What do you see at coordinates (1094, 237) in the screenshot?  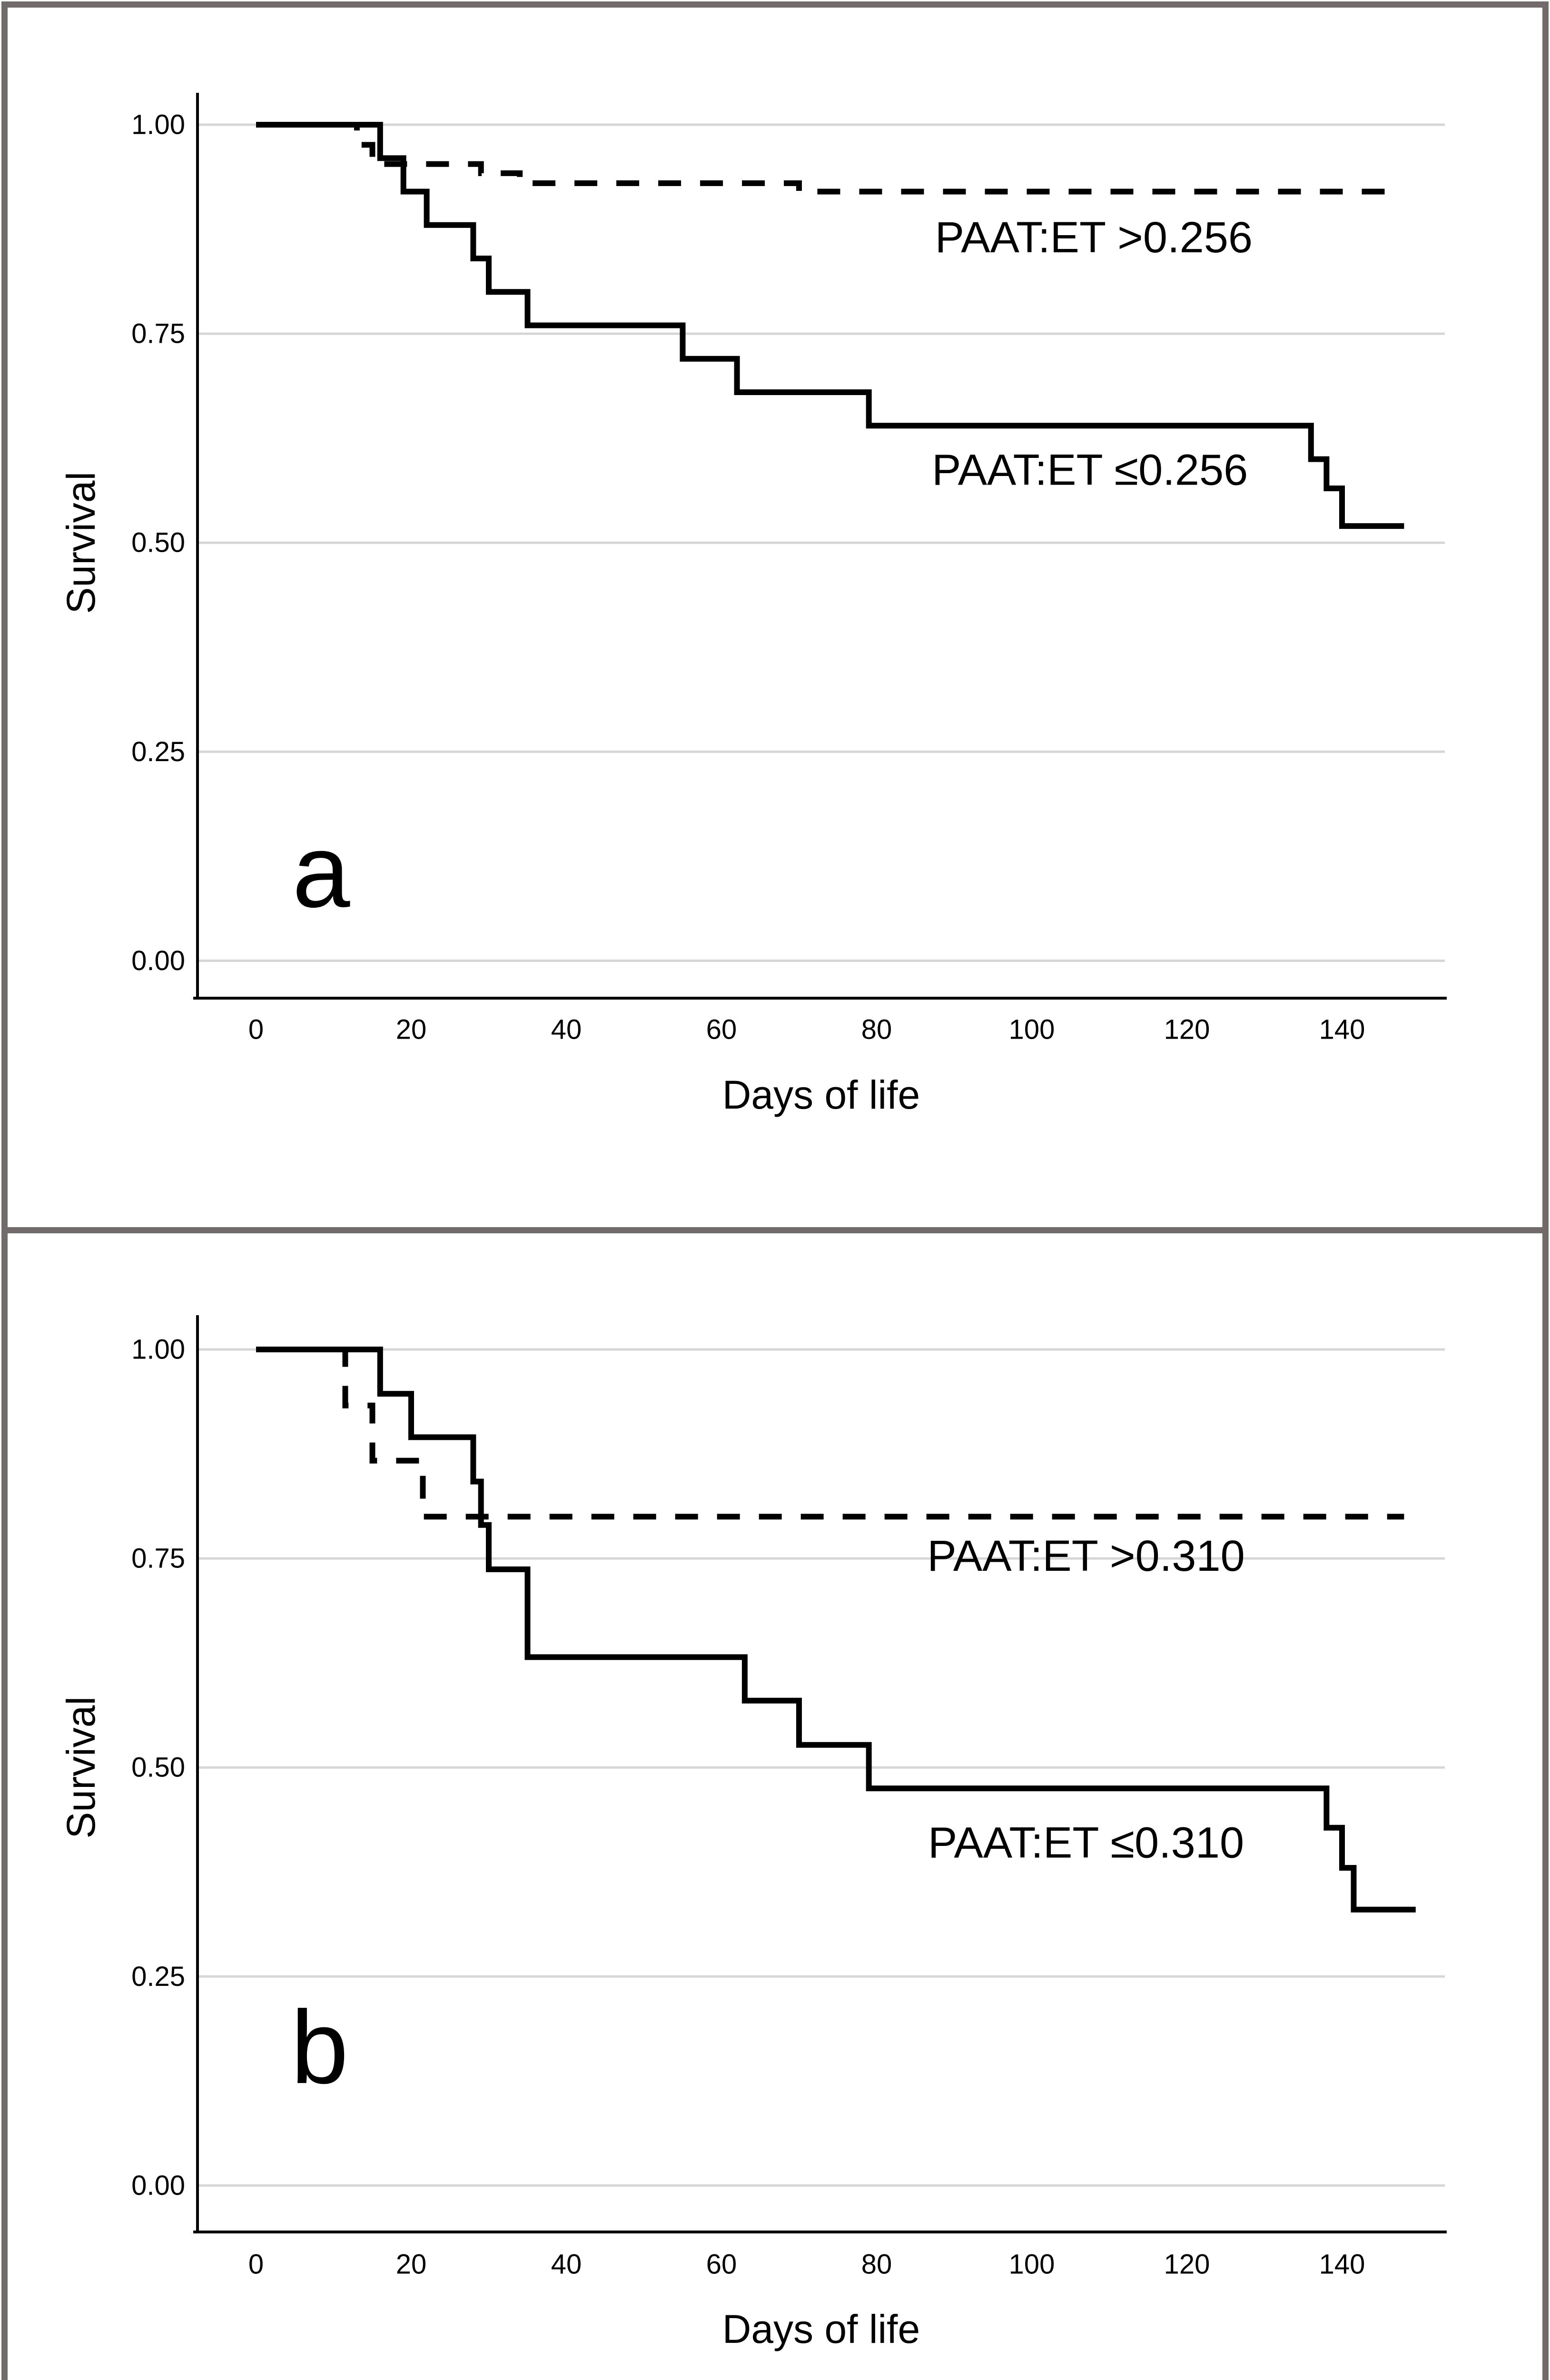 I see `curve-annotation: PAAT:ET >0.256` at bounding box center [1094, 237].